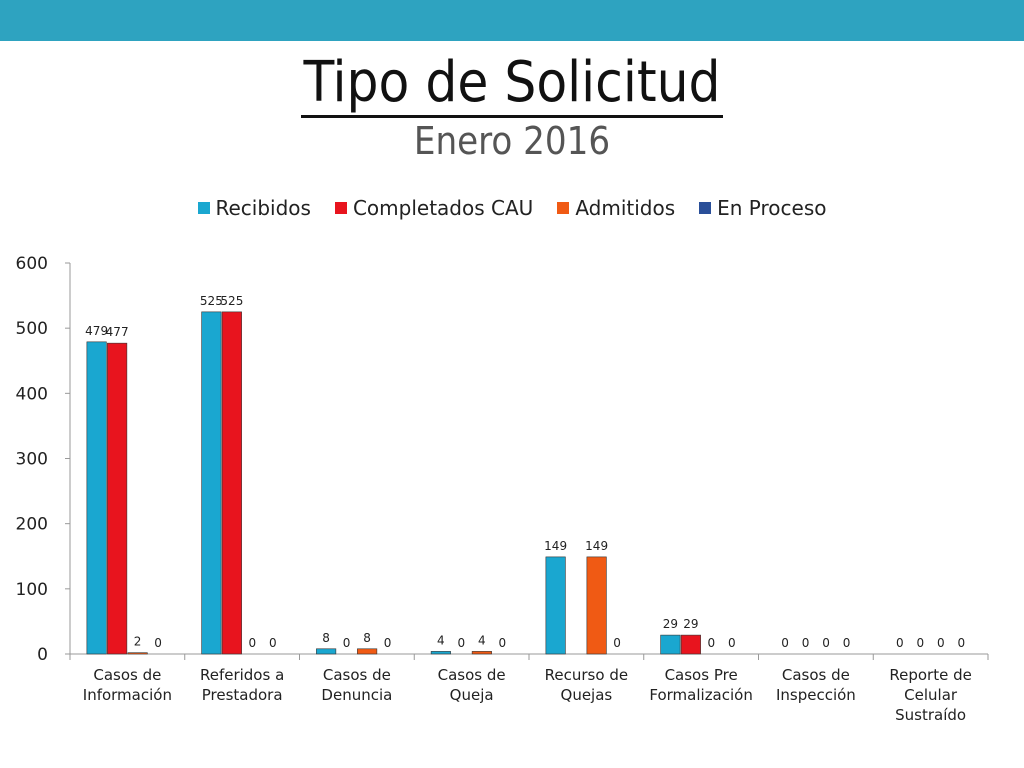  I want to click on legend-label: Recibidos, so click(263, 208).